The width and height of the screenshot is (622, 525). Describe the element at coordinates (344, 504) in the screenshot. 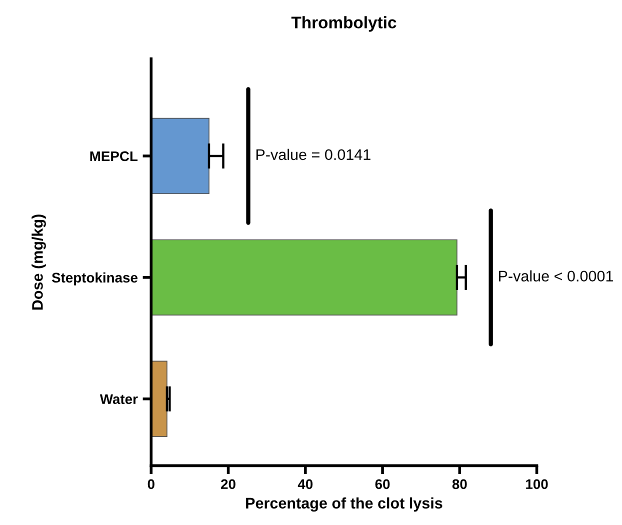

I see `x-axis-title: Percentage of the clot lysis` at that location.